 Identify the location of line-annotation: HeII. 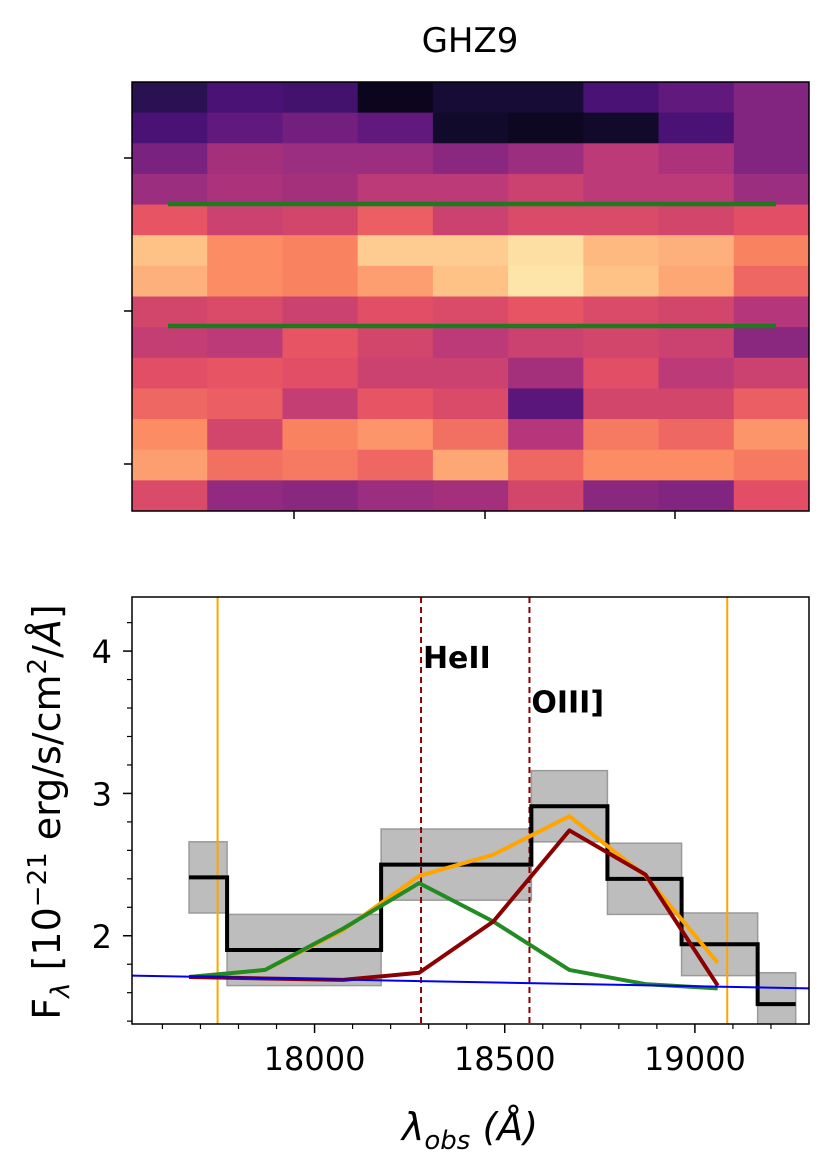
(457, 658).